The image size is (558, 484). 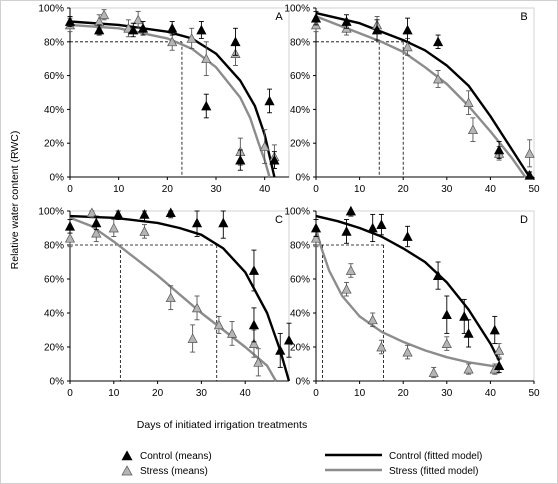 What do you see at coordinates (279, 220) in the screenshot?
I see `panel-label: C` at bounding box center [279, 220].